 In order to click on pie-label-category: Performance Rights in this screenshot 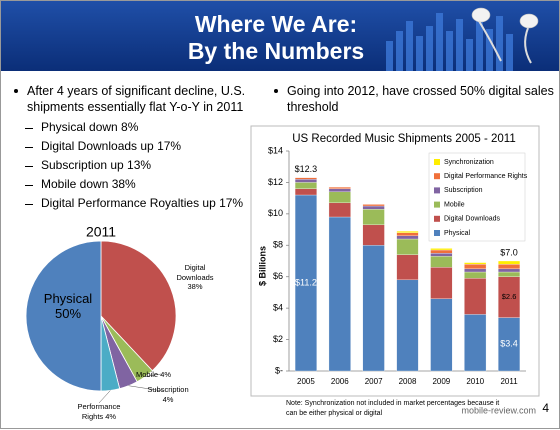, I will do `click(99, 411)`.